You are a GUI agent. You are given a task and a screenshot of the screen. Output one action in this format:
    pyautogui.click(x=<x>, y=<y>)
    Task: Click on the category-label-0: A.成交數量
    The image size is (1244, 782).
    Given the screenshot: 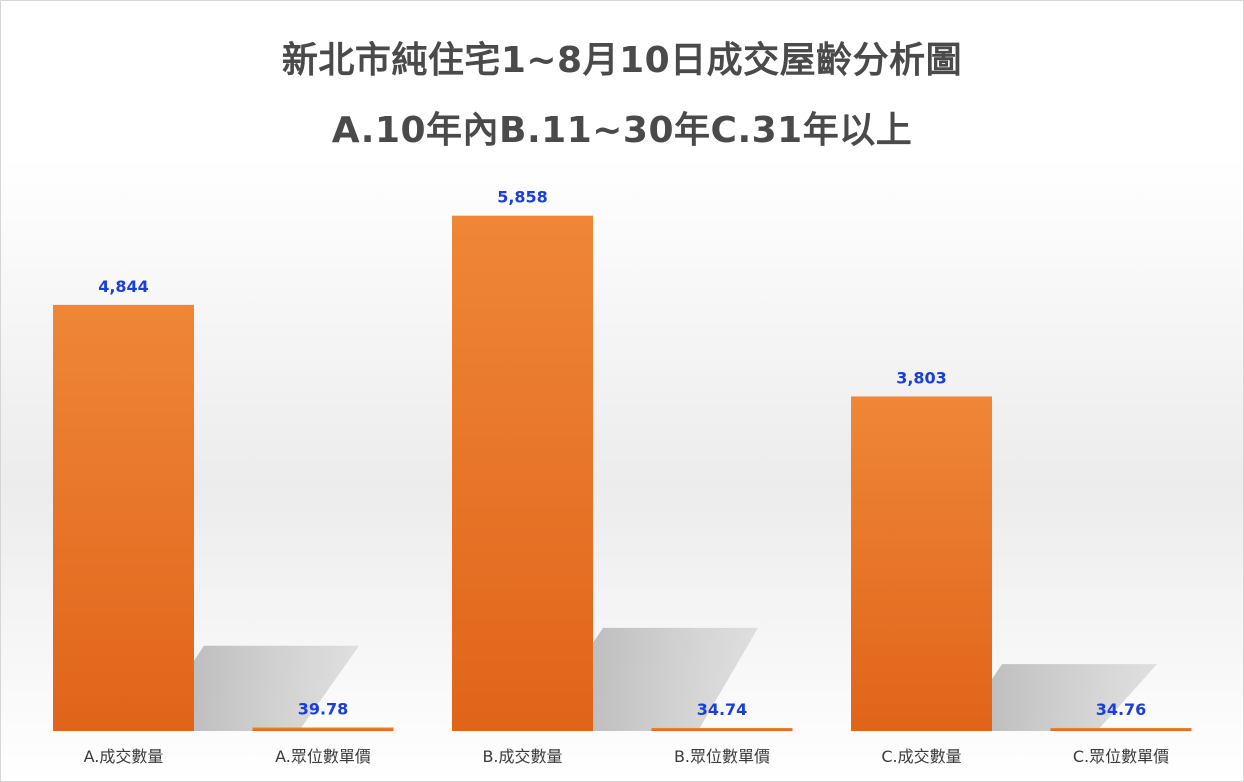 What is the action you would take?
    pyautogui.click(x=124, y=756)
    